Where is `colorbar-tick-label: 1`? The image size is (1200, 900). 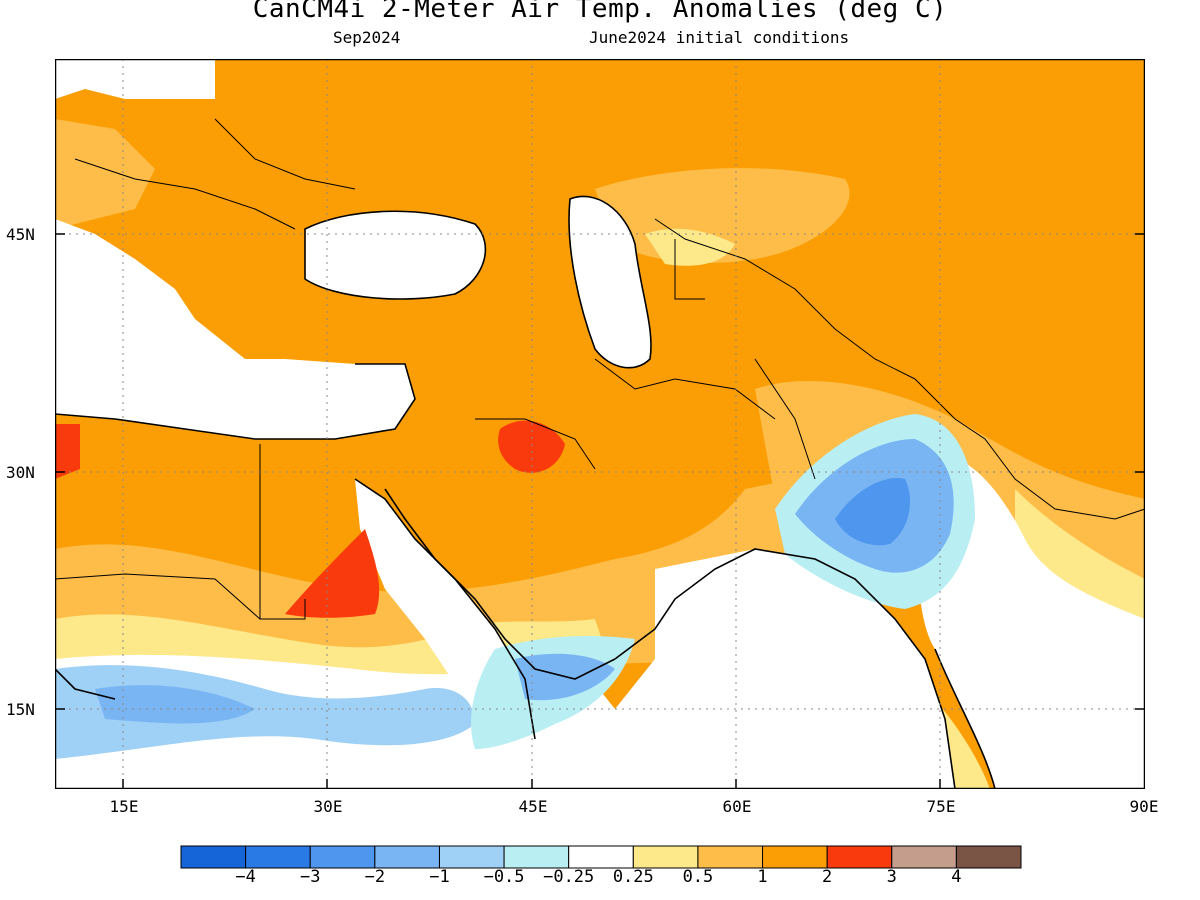 colorbar-tick-label: 1 is located at coordinates (762, 877).